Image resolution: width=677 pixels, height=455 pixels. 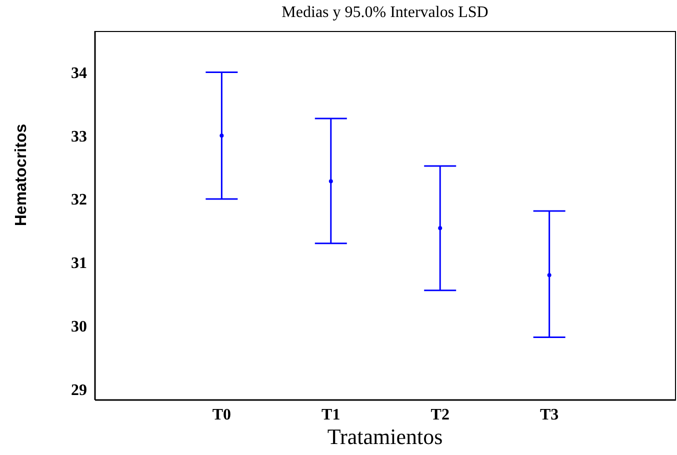 What do you see at coordinates (22, 175) in the screenshot?
I see `y-axis-title: Hematocritos` at bounding box center [22, 175].